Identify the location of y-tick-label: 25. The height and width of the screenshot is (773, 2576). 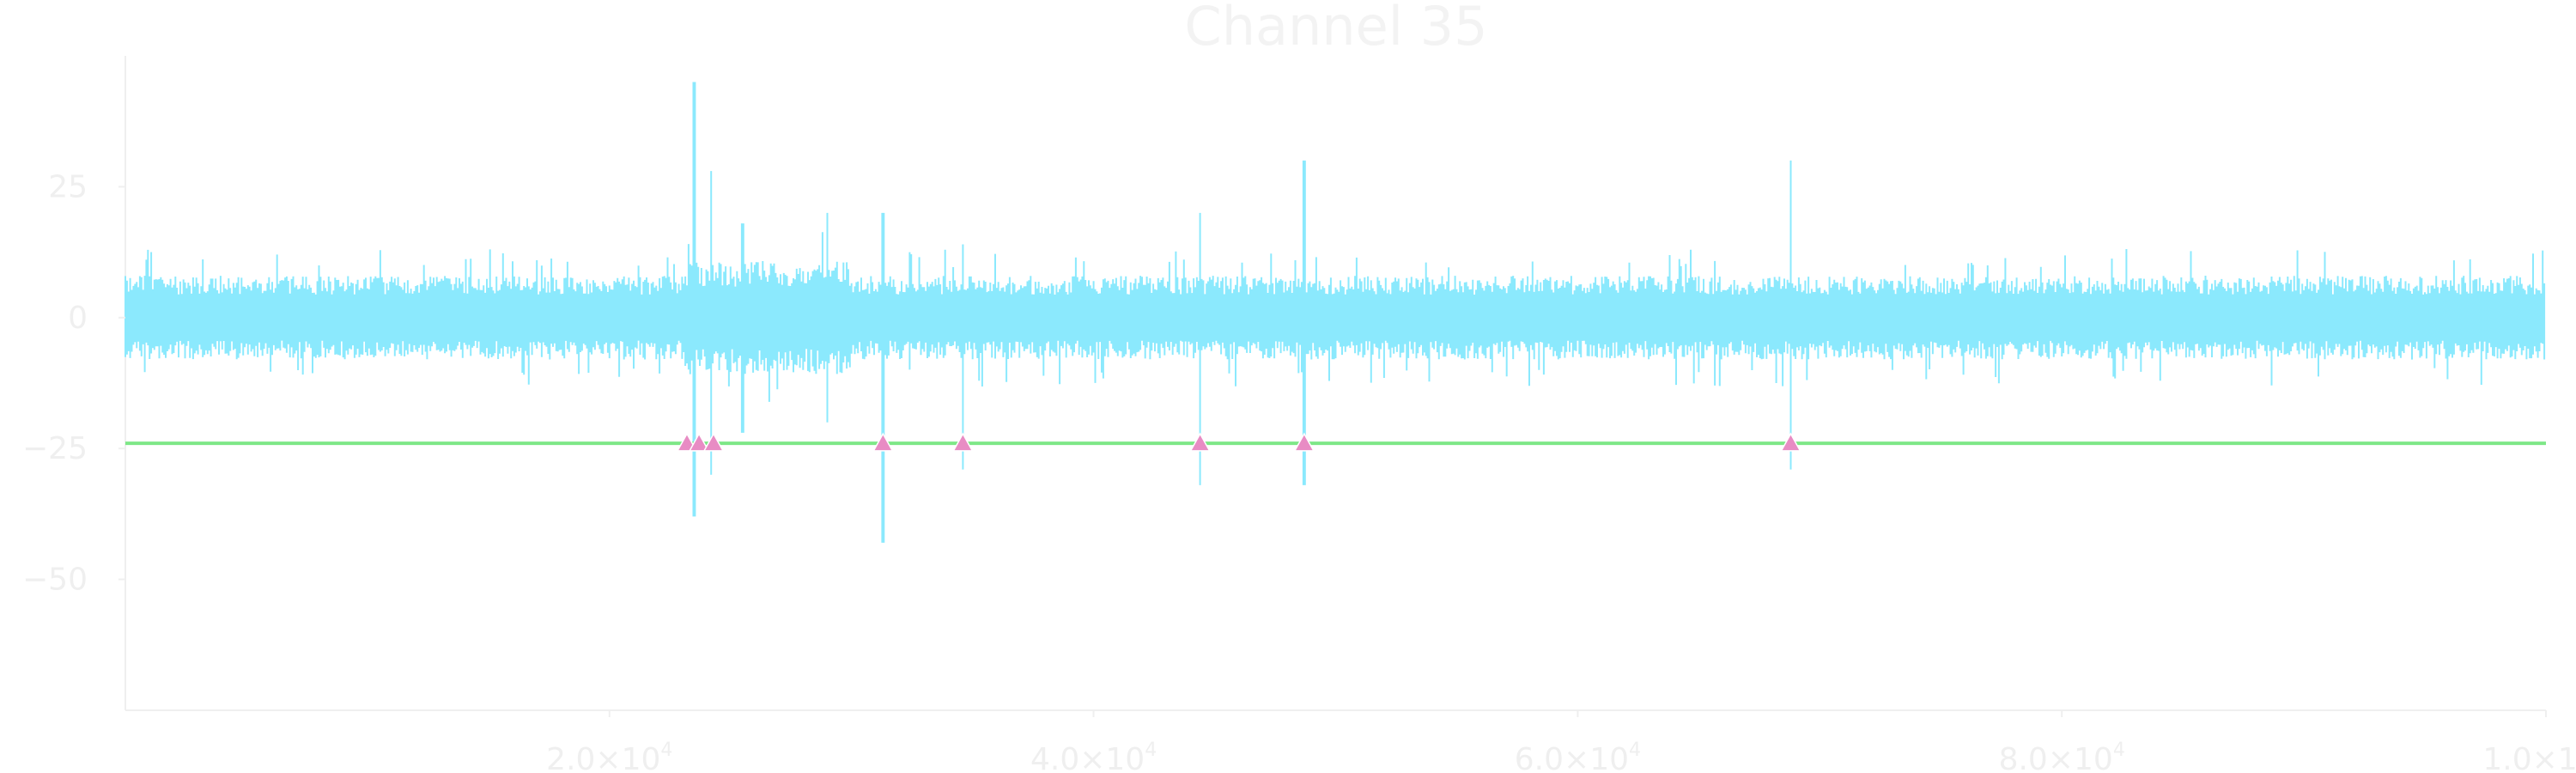
(68, 186).